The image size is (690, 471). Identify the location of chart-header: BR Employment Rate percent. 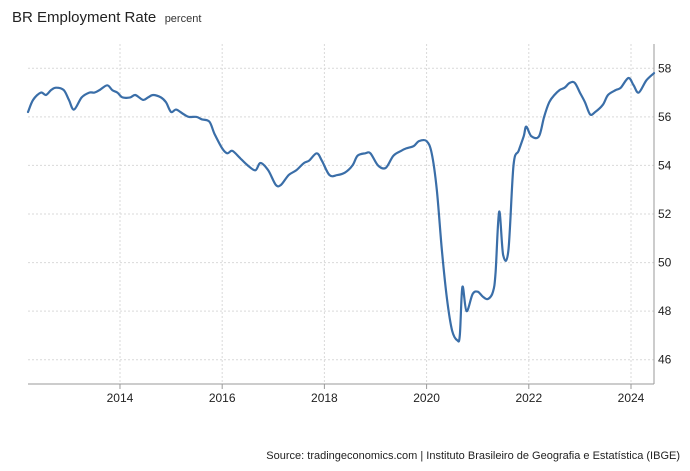
(106, 18).